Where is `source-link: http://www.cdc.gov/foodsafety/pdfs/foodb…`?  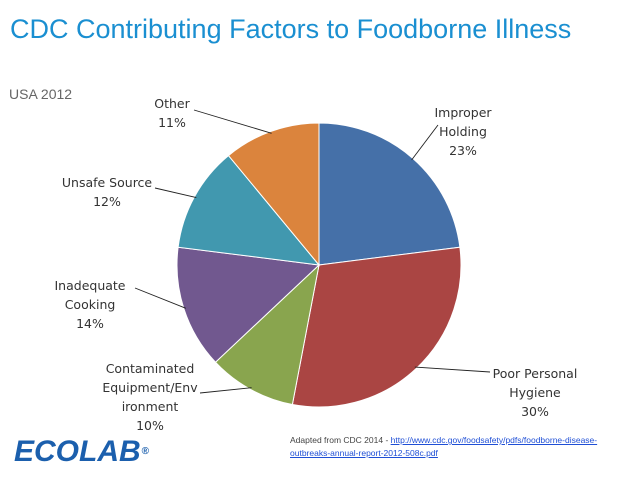 source-link: http://www.cdc.gov/foodsafety/pdfs/foodb… is located at coordinates (444, 446).